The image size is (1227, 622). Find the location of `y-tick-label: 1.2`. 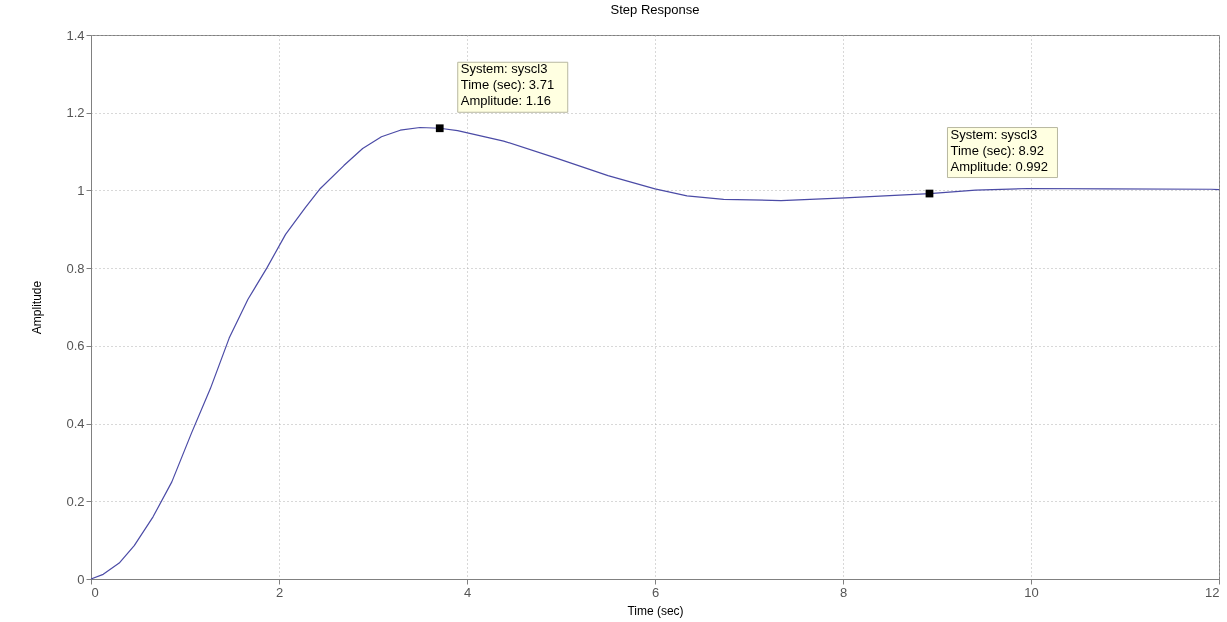

y-tick-label: 1.2 is located at coordinates (75, 113).